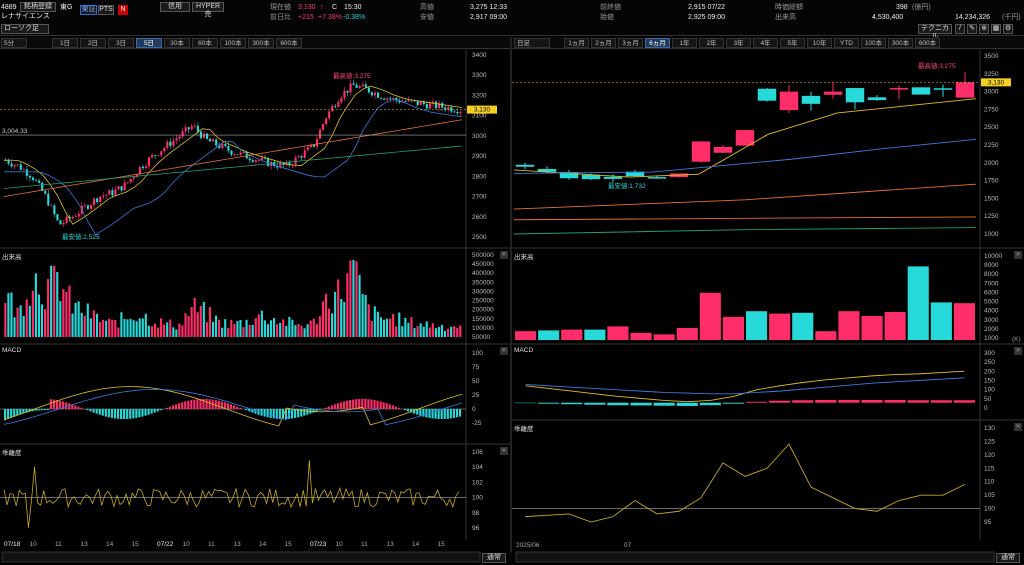 The image size is (1024, 565). What do you see at coordinates (972, 29) in the screenshot?
I see `pen-icon: ✎` at bounding box center [972, 29].